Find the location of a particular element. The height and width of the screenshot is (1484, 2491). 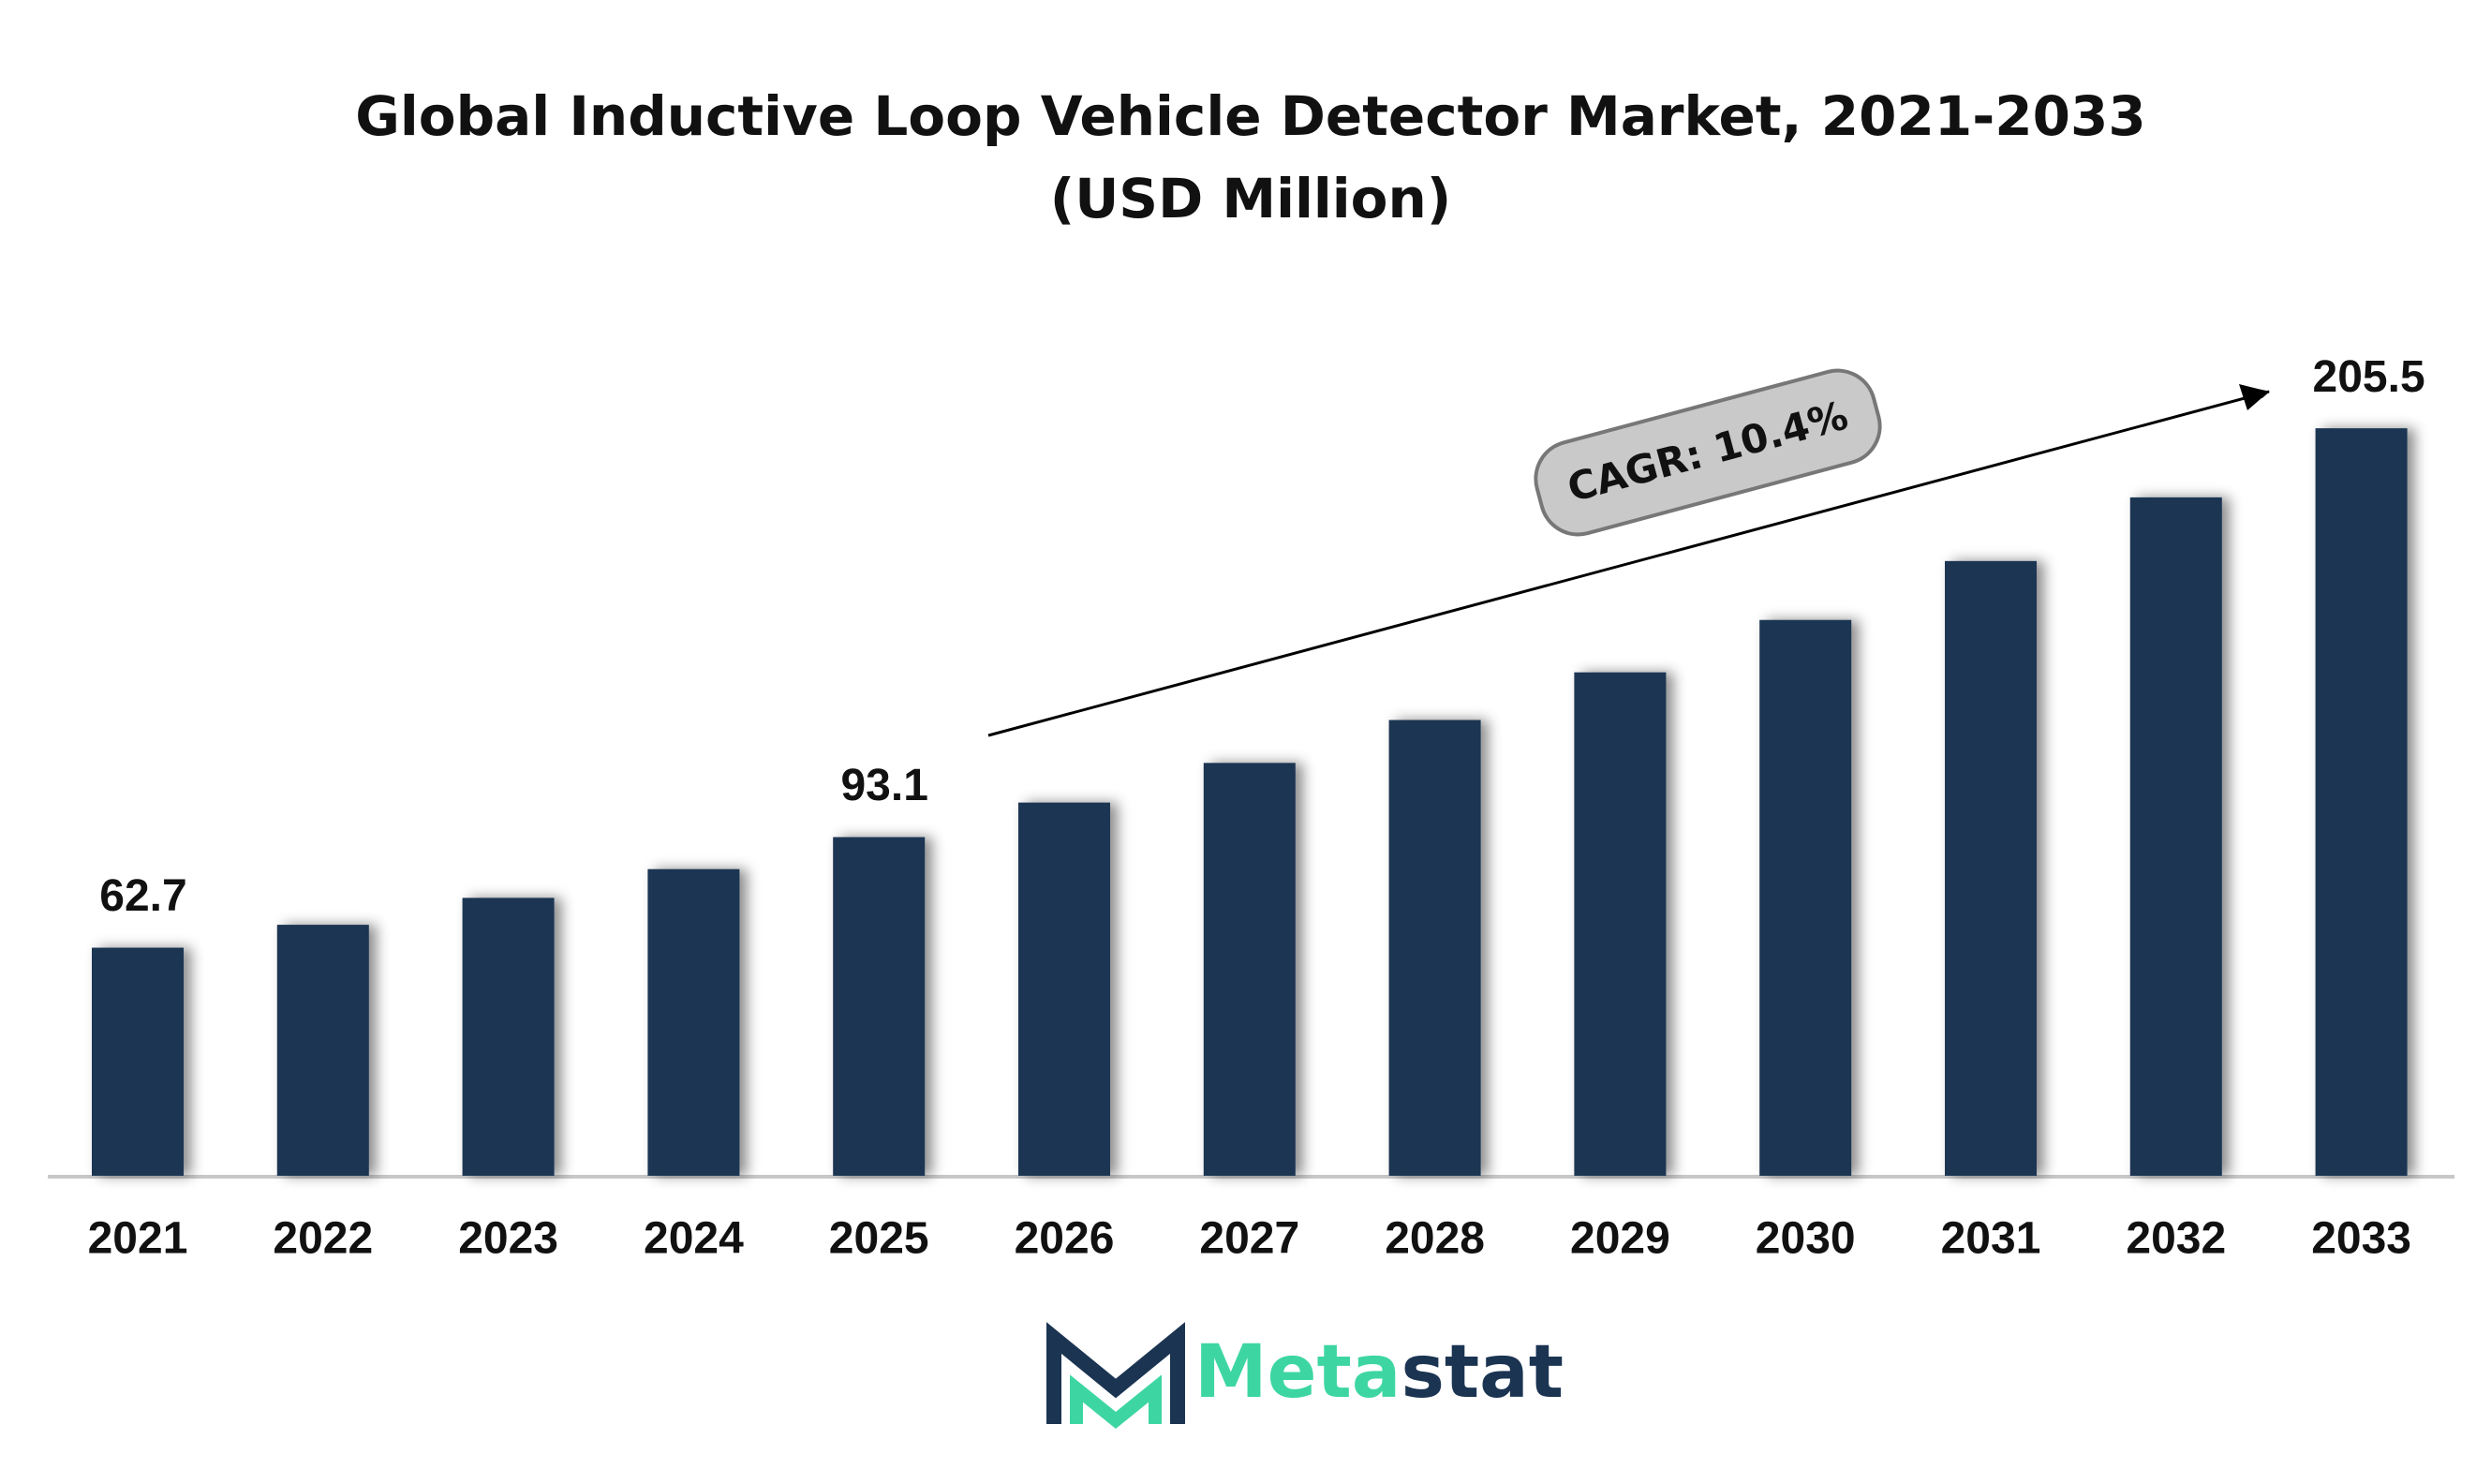

value-label: 62.7 is located at coordinates (142, 896).